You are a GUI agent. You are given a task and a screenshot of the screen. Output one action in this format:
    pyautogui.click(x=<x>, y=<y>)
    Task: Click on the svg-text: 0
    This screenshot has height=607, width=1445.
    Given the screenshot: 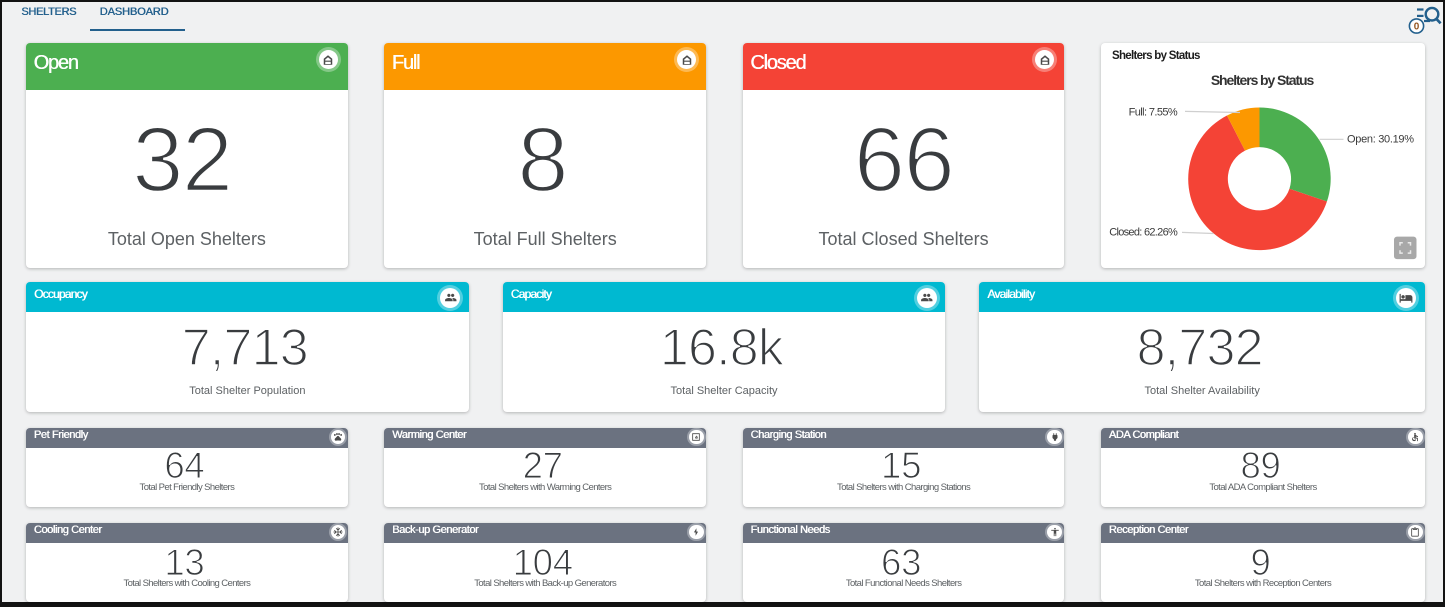 What is the action you would take?
    pyautogui.click(x=1417, y=27)
    